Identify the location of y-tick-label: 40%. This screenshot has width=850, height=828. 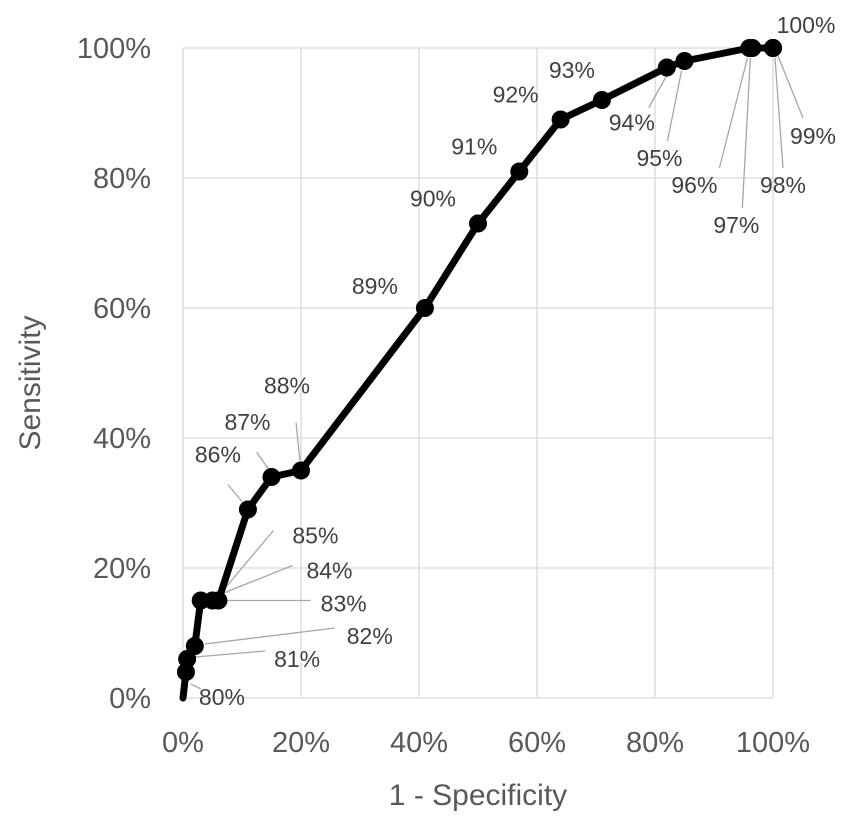
(122, 439).